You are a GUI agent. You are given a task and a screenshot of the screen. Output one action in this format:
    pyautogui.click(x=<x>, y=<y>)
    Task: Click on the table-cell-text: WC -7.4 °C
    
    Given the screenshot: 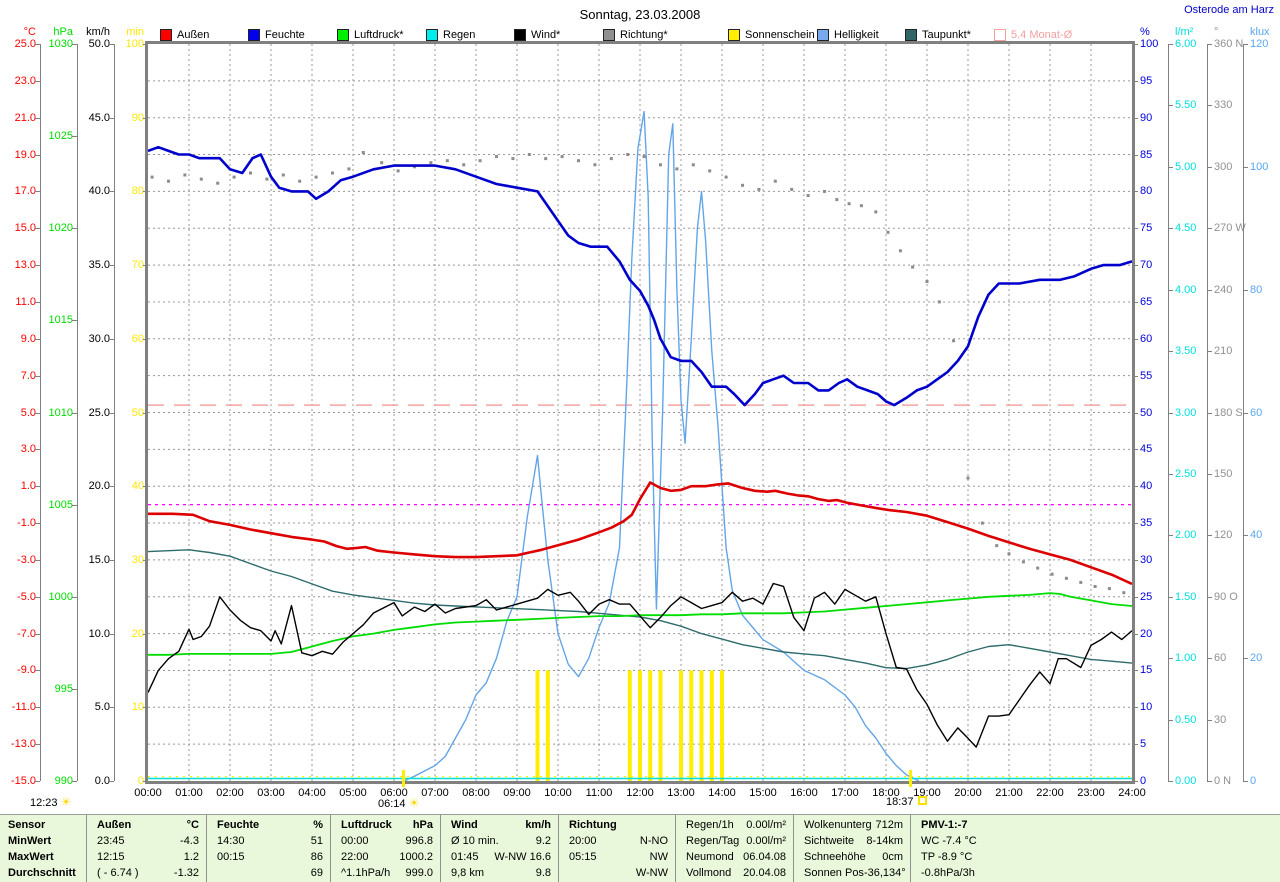 What is the action you would take?
    pyautogui.click(x=949, y=841)
    